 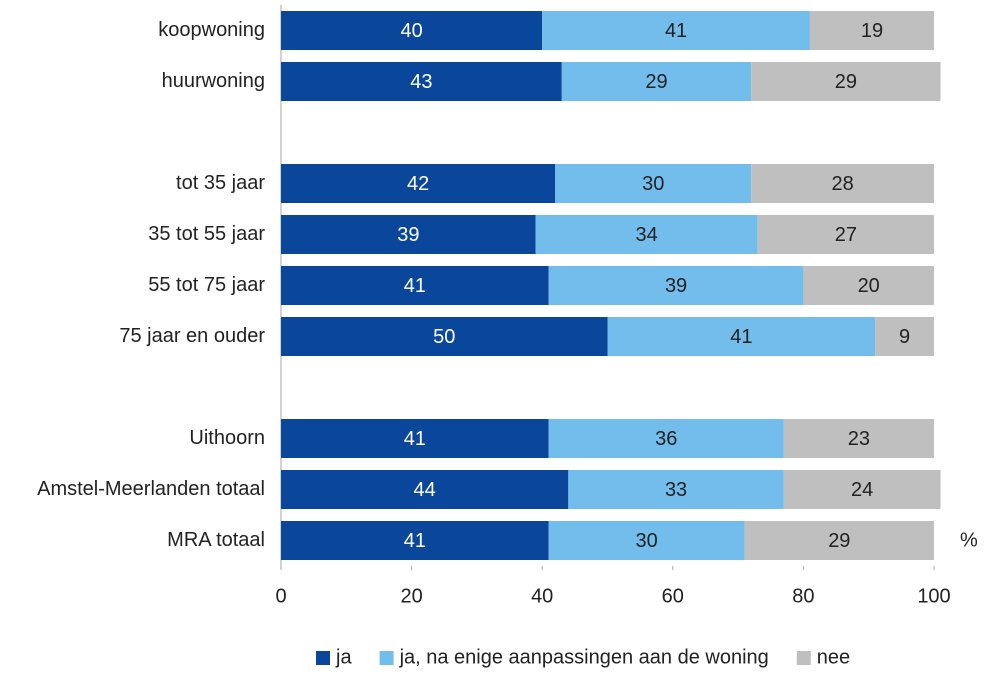 I want to click on data-label: 44, so click(x=425, y=490).